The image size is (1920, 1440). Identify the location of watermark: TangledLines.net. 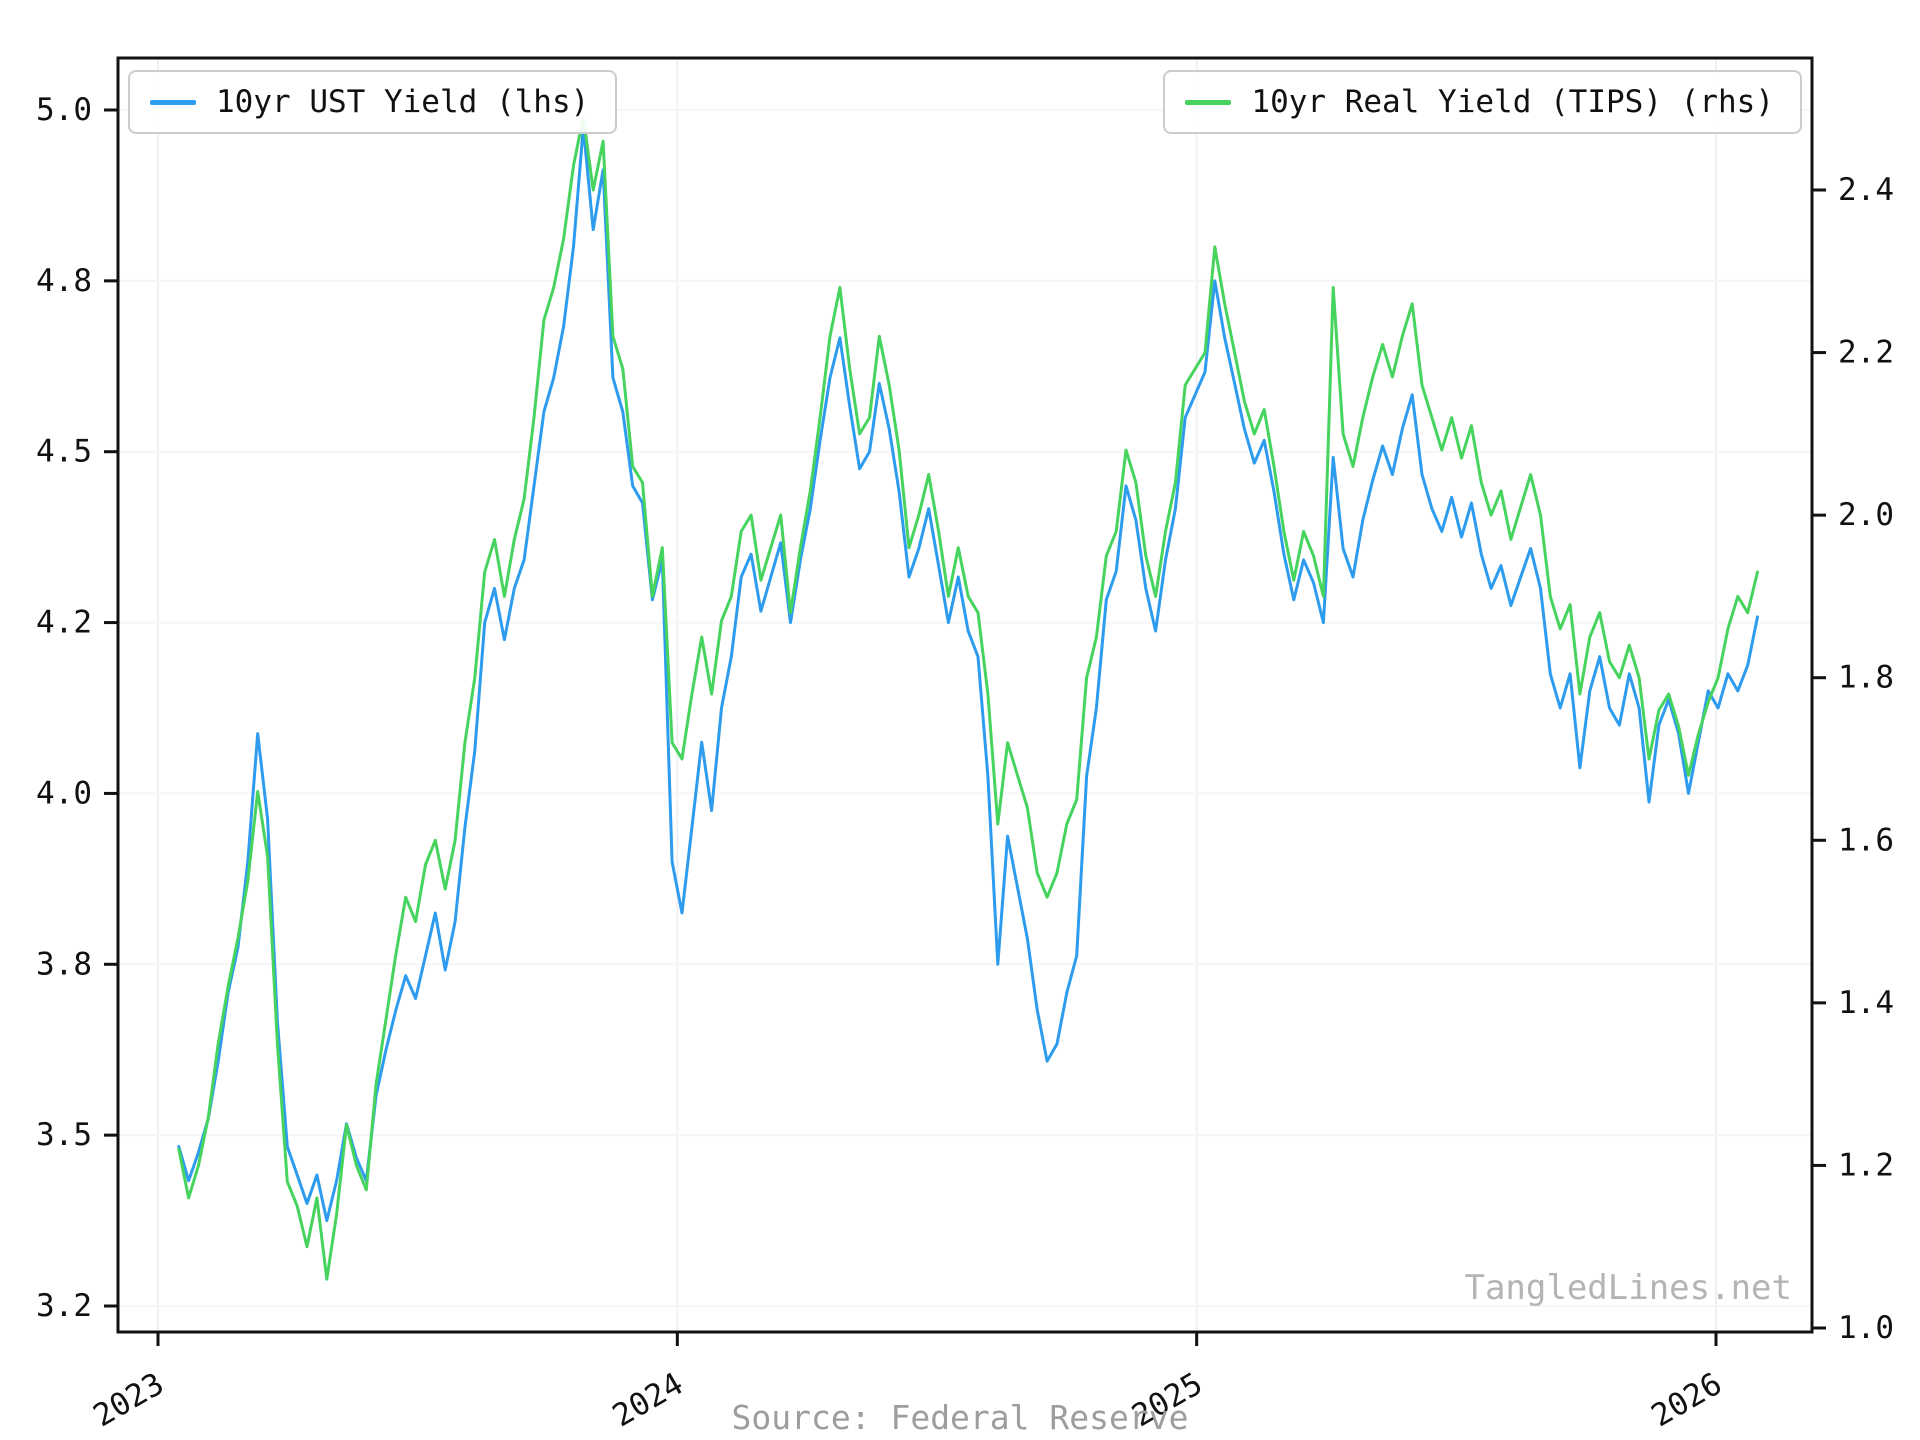
(1628, 1288).